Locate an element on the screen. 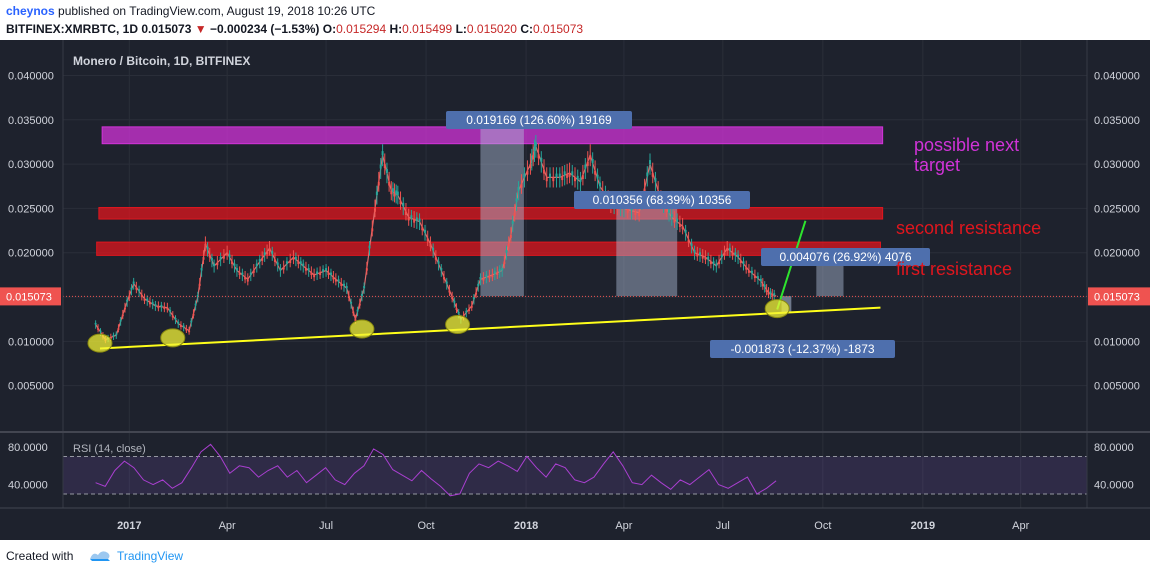  support-trendline is located at coordinates (490, 328).